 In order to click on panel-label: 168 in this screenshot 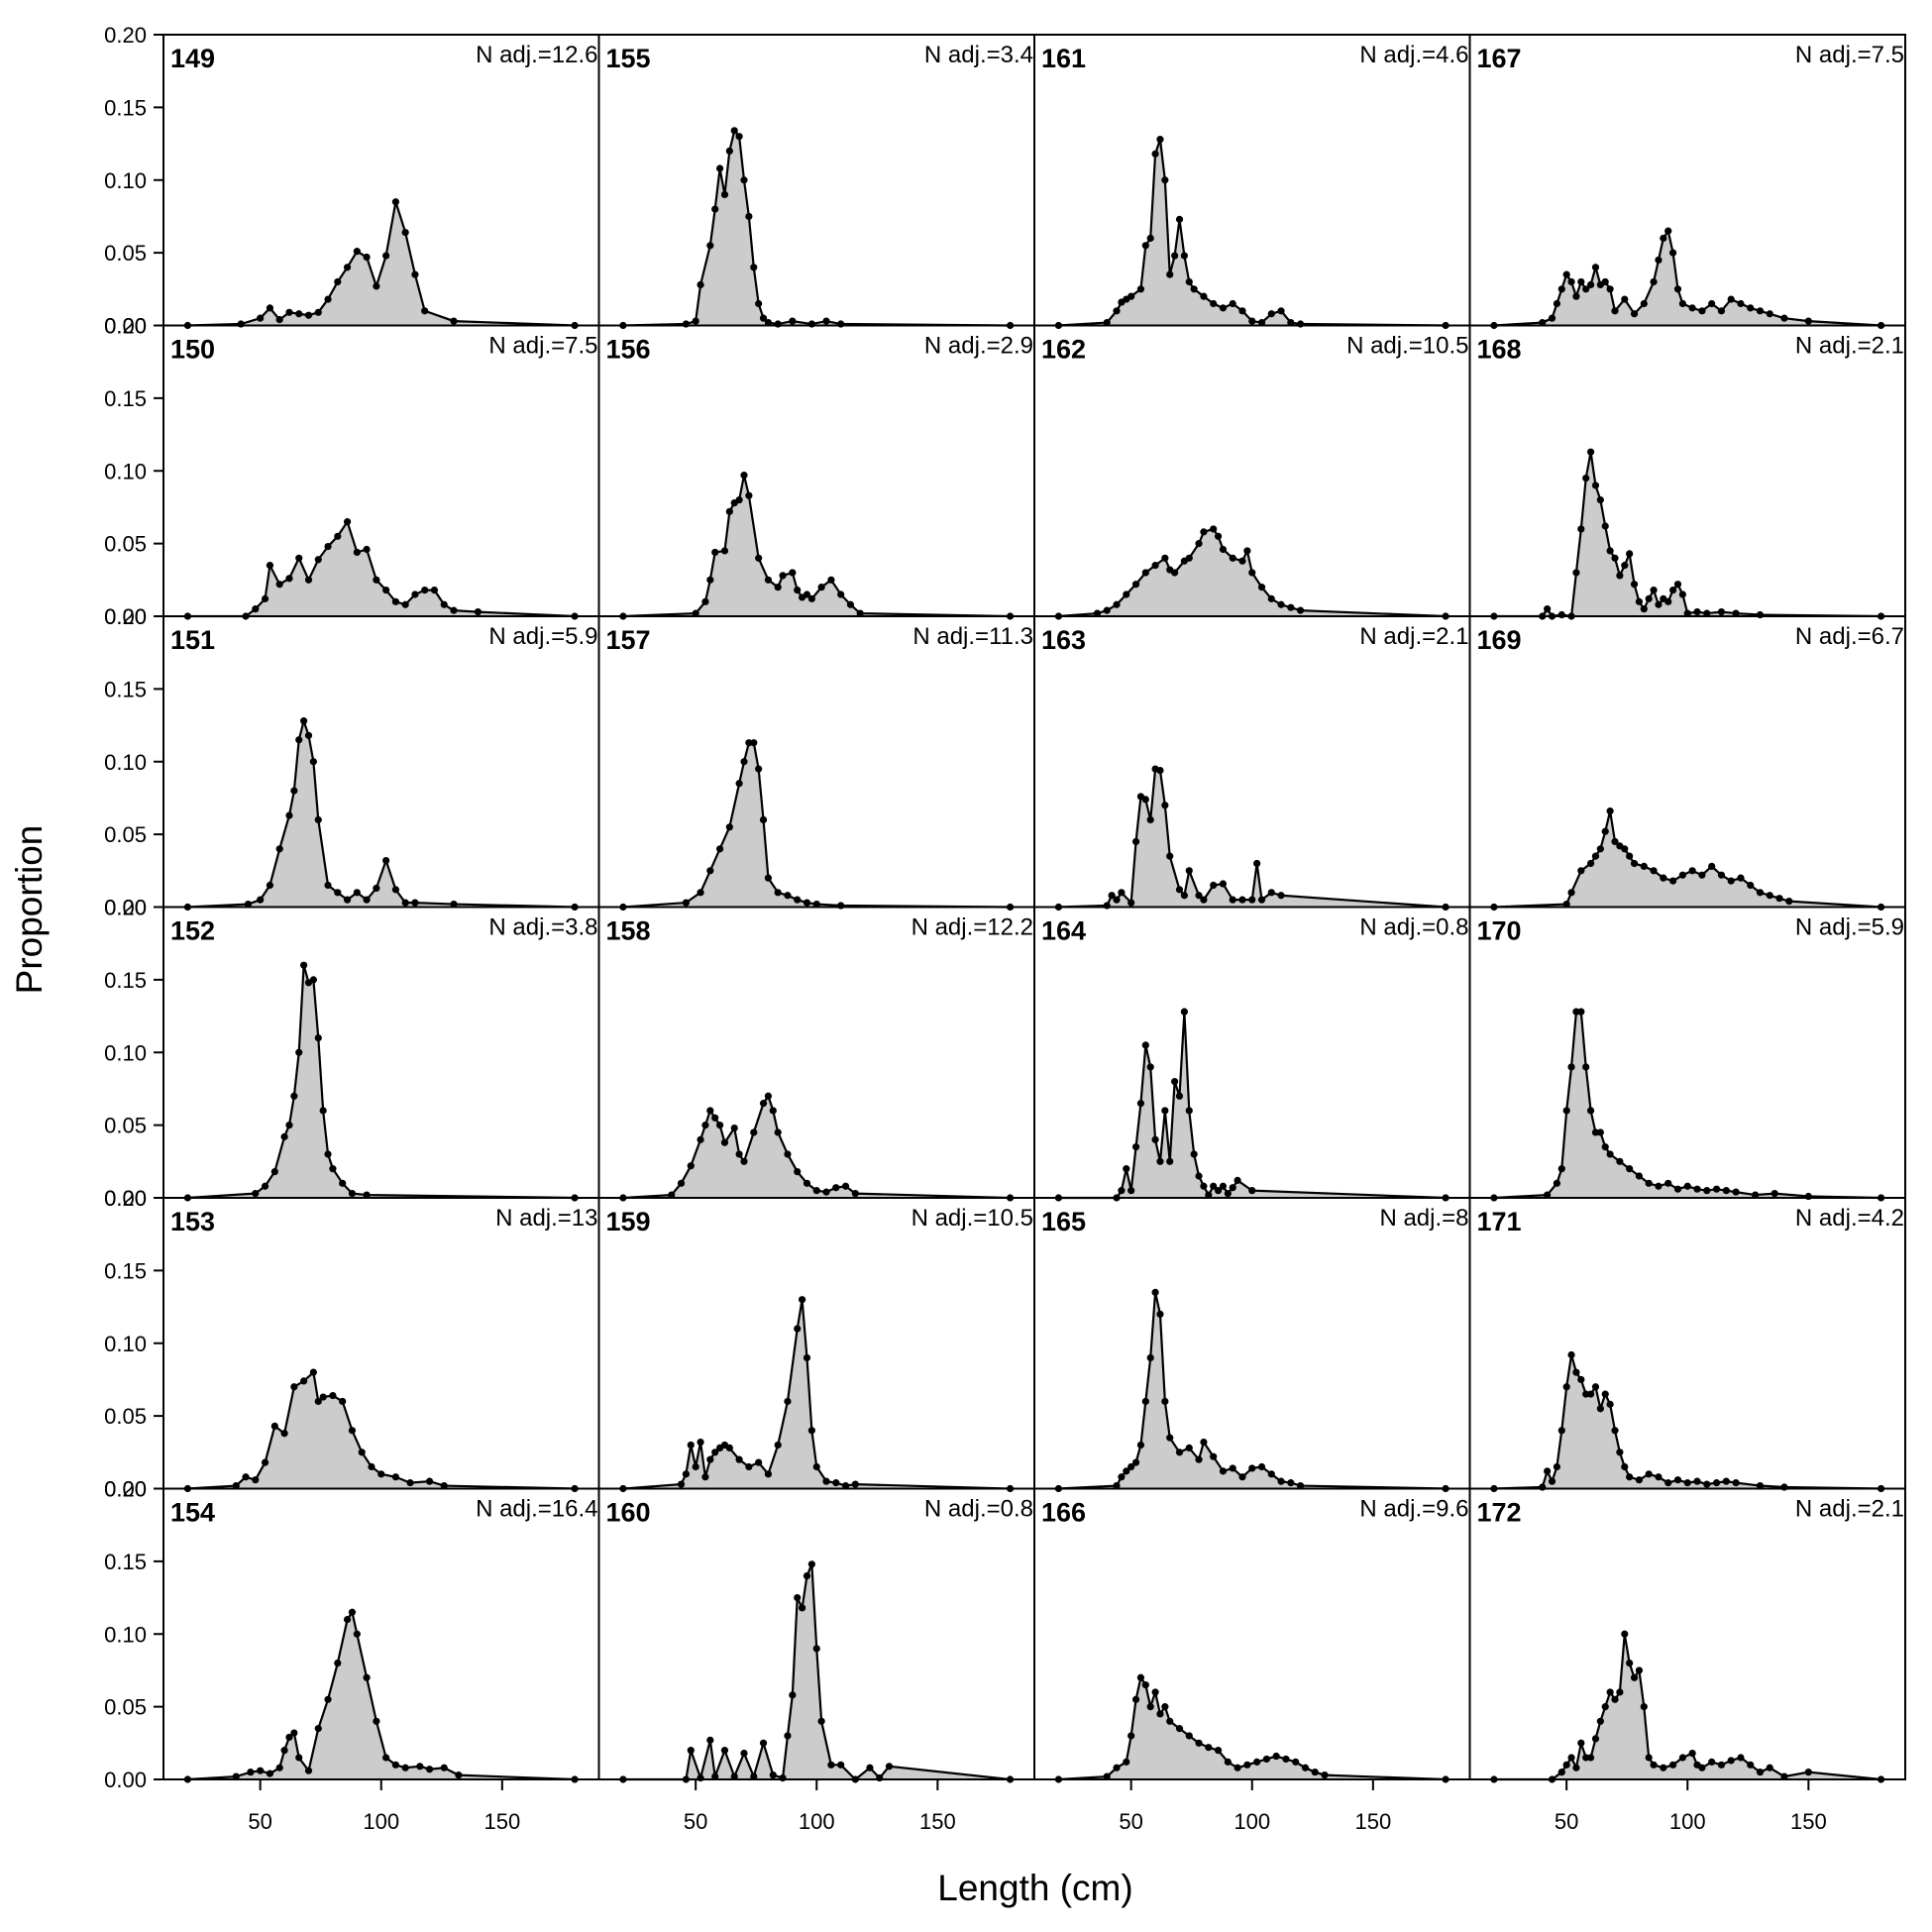, I will do `click(1499, 350)`.